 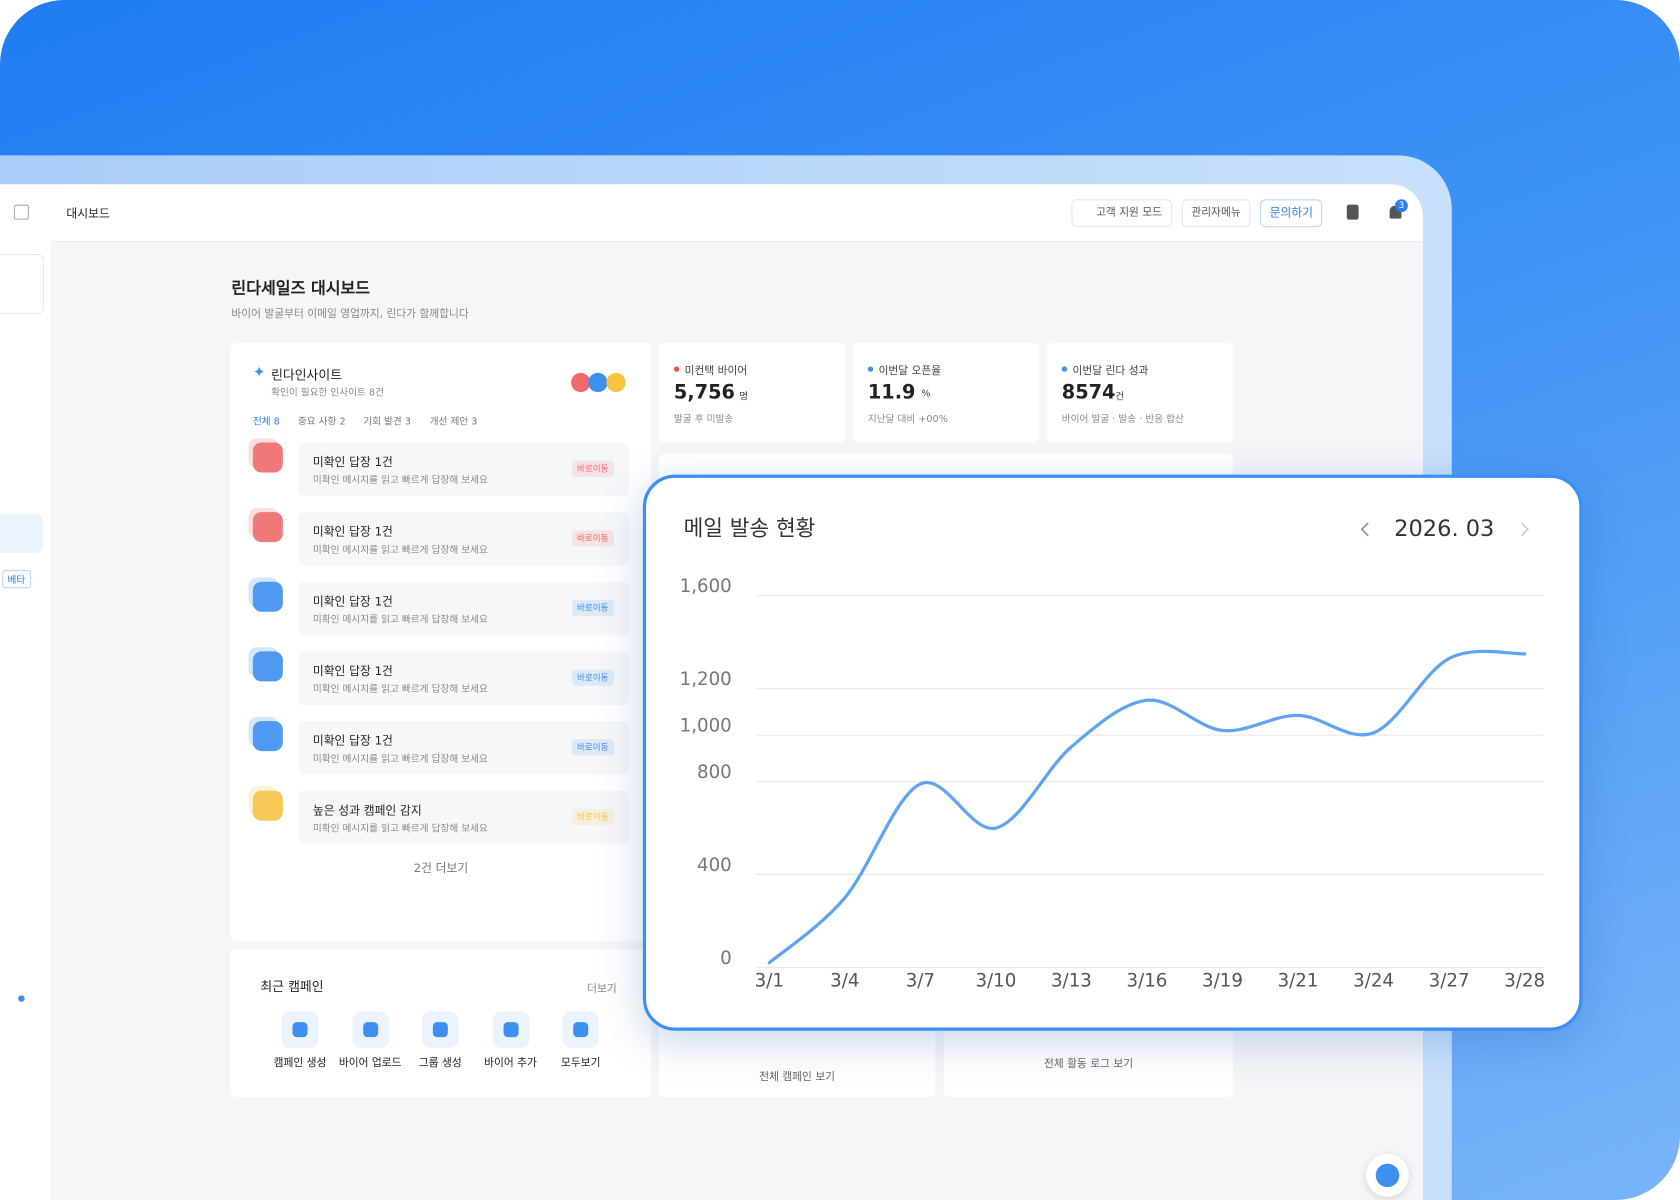 What do you see at coordinates (844, 980) in the screenshot?
I see `x-tick-label: 3/4` at bounding box center [844, 980].